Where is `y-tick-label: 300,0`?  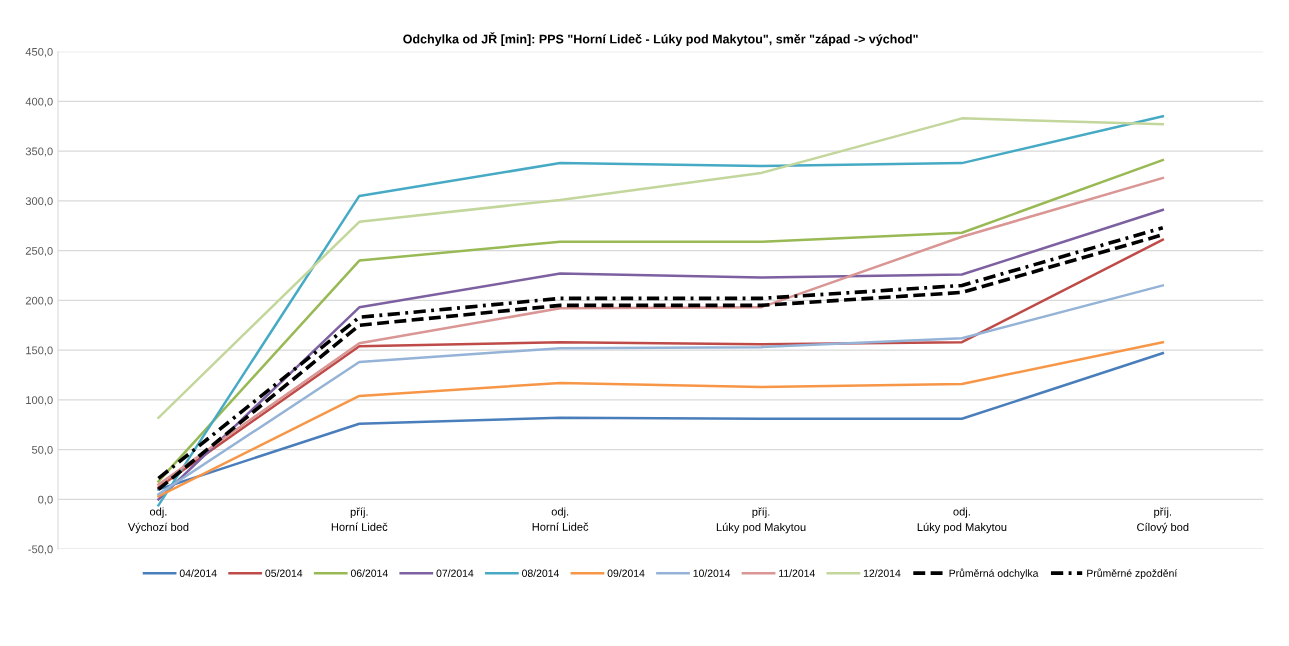
y-tick-label: 300,0 is located at coordinates (39, 202).